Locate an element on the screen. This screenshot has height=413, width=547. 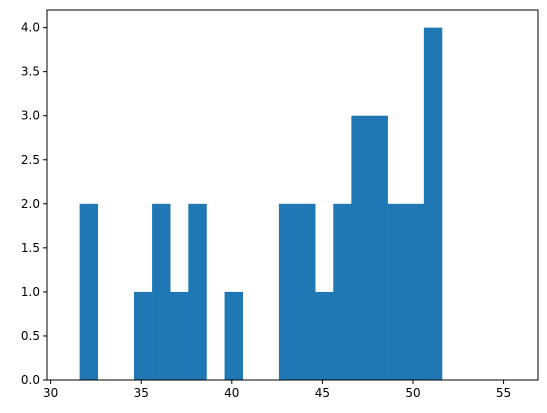
y-tick-label: 0.0 is located at coordinates (30, 380).